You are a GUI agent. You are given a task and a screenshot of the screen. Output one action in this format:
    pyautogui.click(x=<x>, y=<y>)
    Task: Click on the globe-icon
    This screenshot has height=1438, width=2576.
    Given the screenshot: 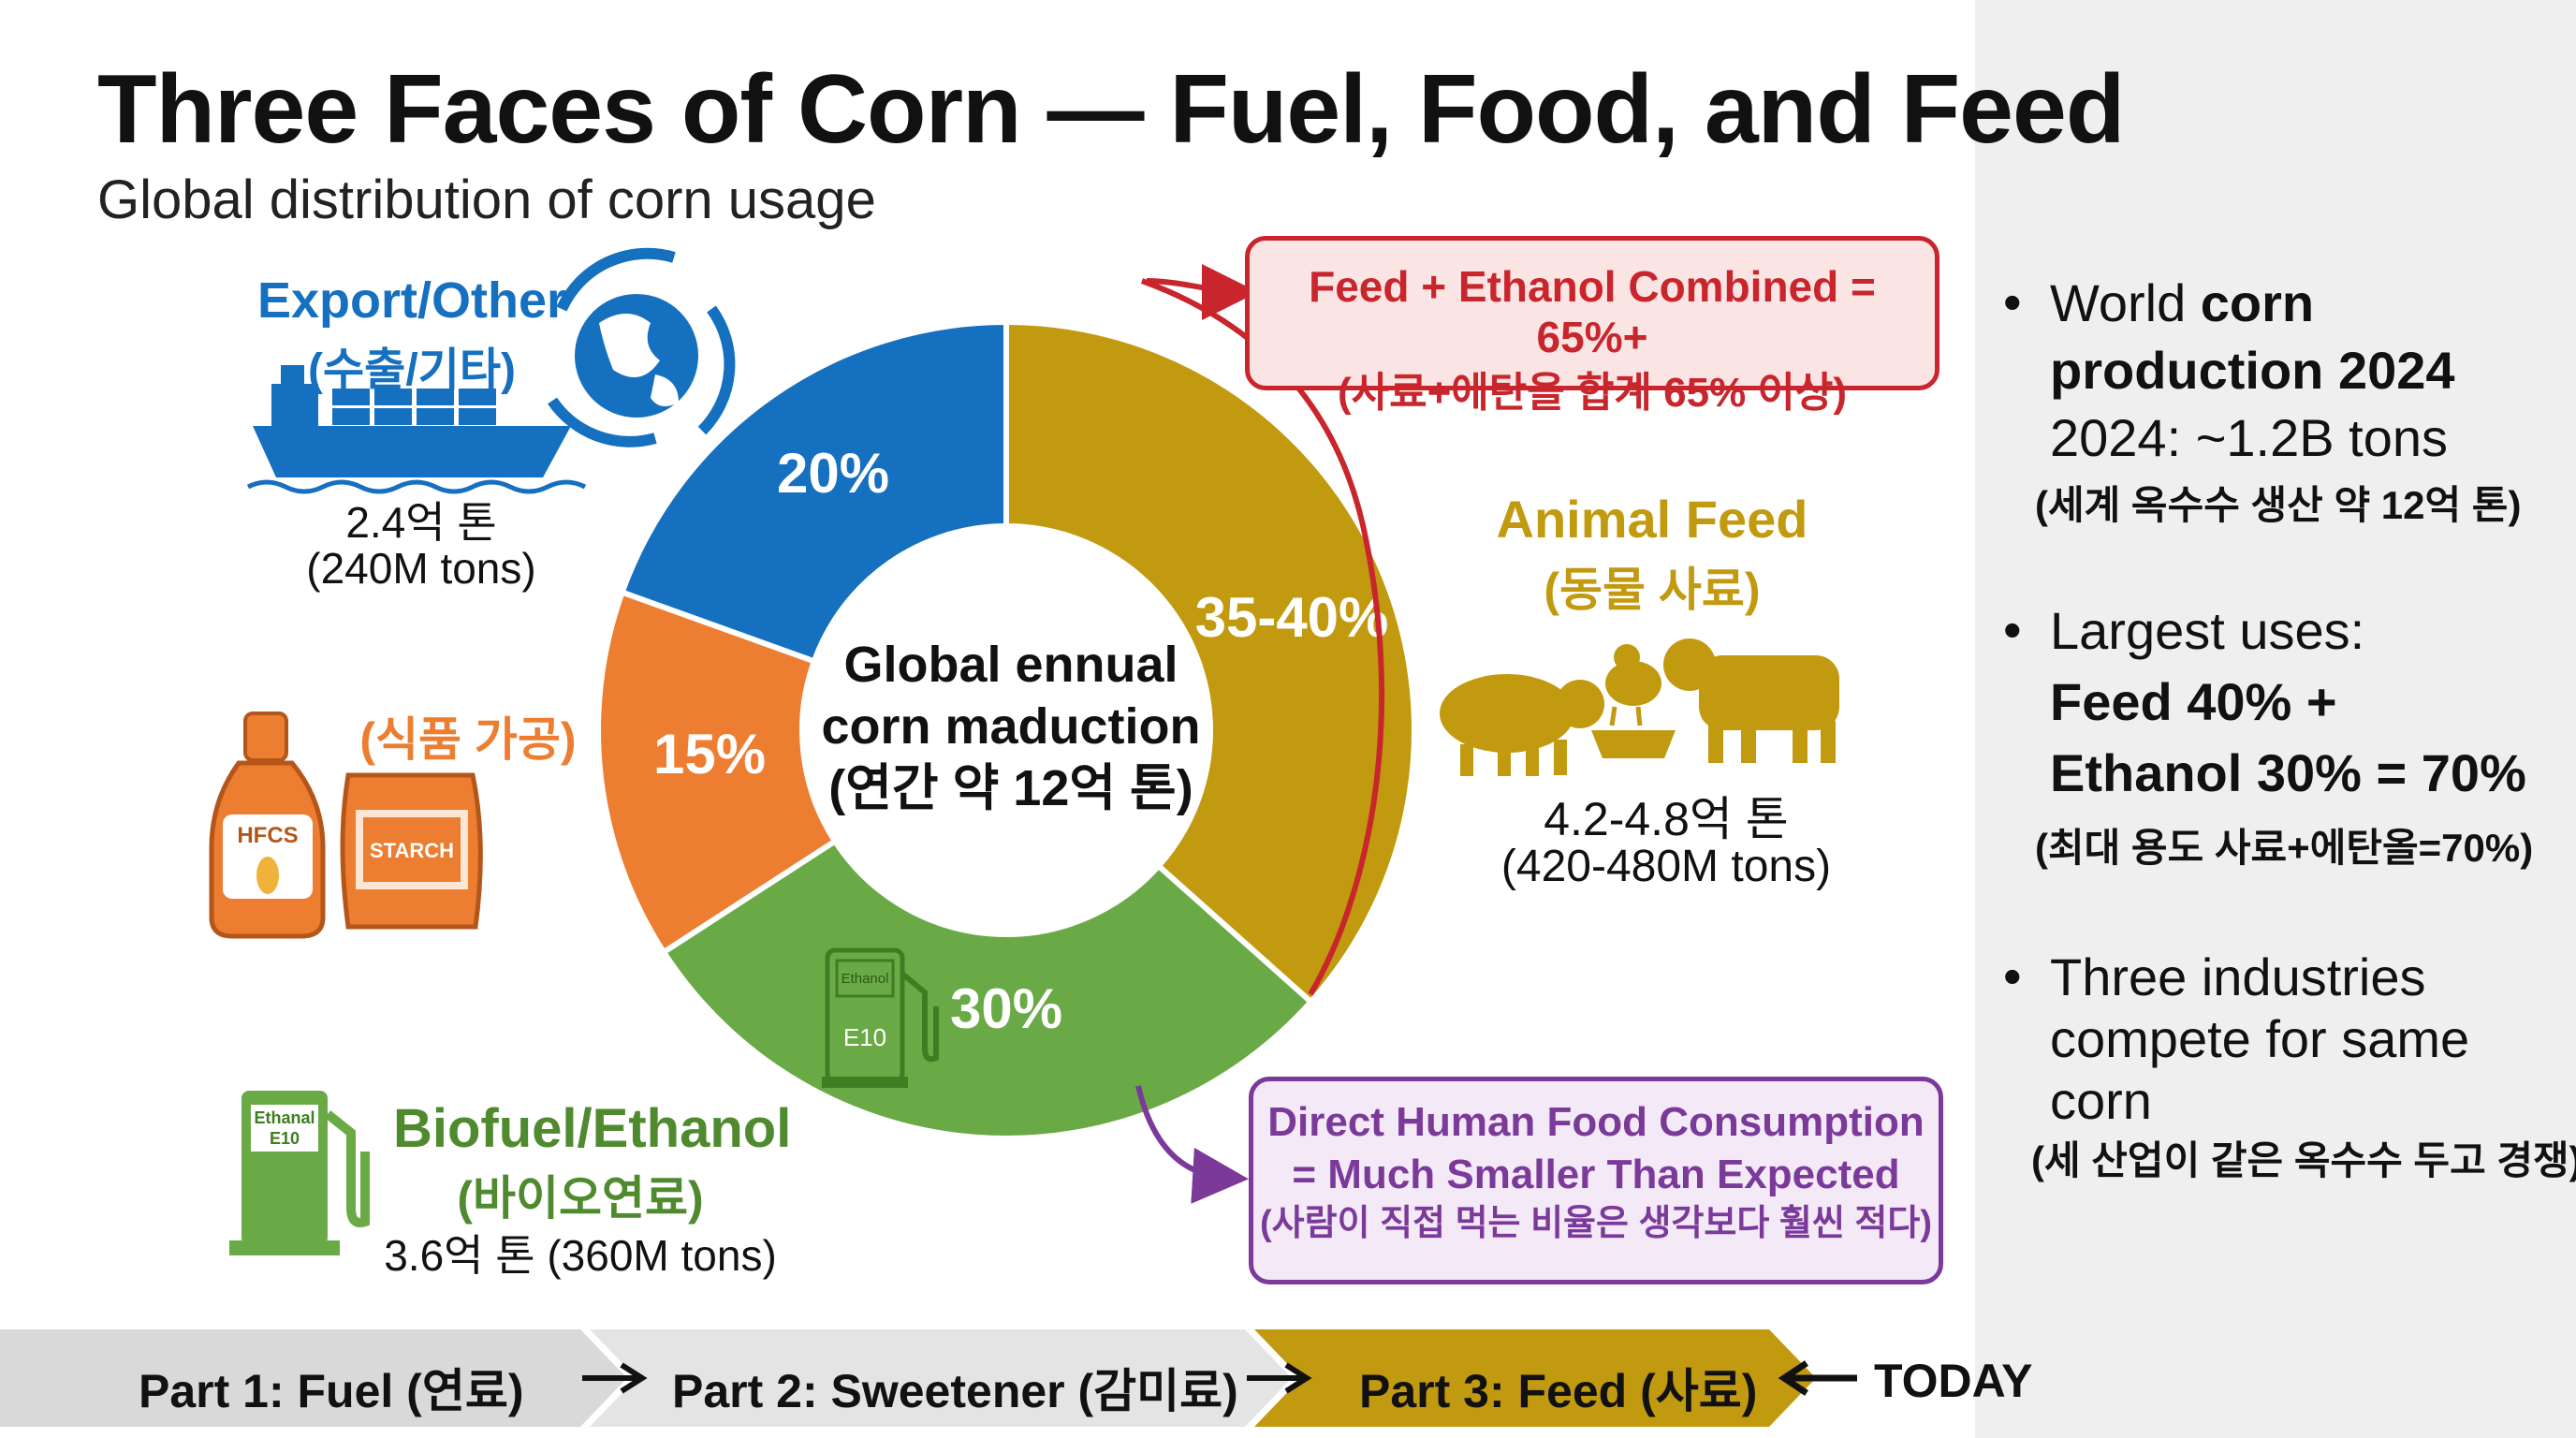 What is the action you would take?
    pyautogui.click(x=642, y=347)
    